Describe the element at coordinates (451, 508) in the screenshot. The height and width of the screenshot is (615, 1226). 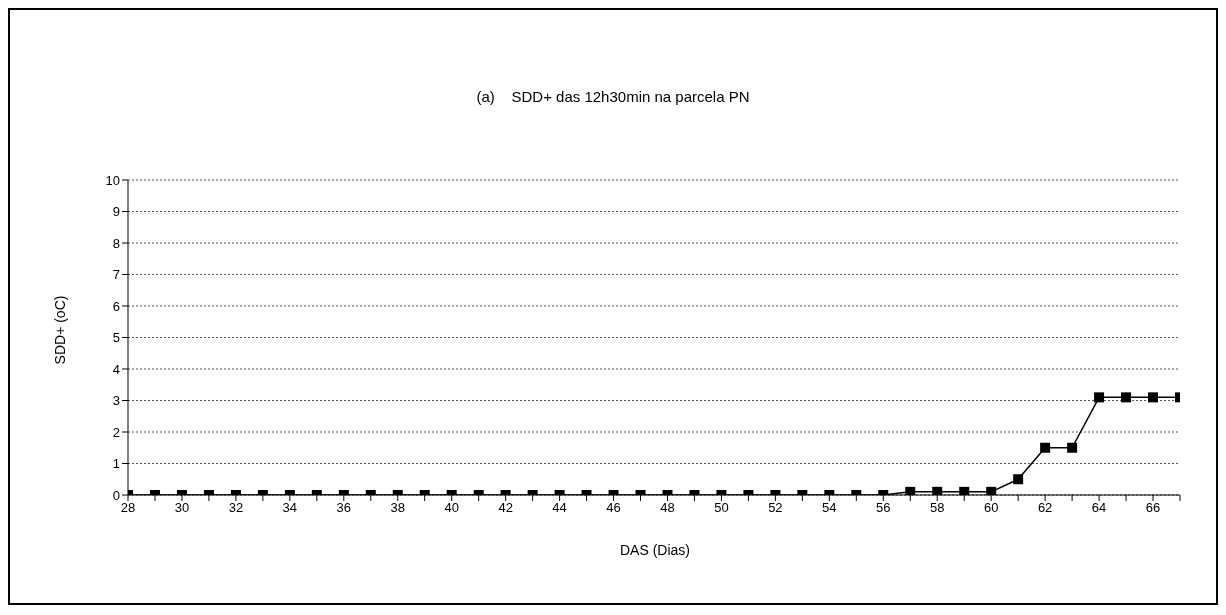
I see `x-tick-label: 40` at that location.